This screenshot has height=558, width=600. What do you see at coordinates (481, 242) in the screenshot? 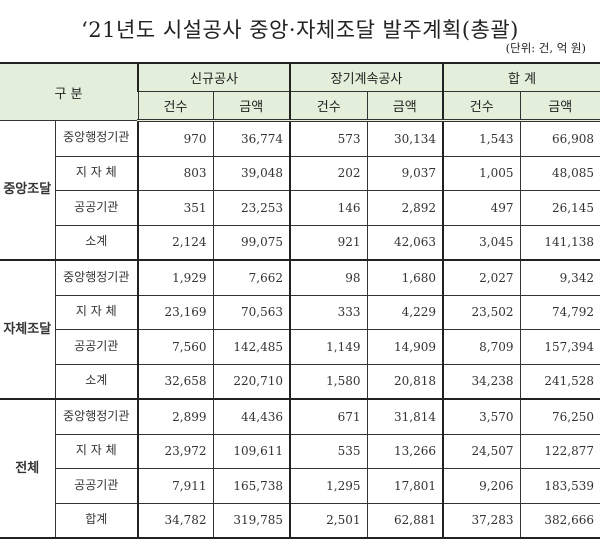
I see `count-cell: 3,045` at bounding box center [481, 242].